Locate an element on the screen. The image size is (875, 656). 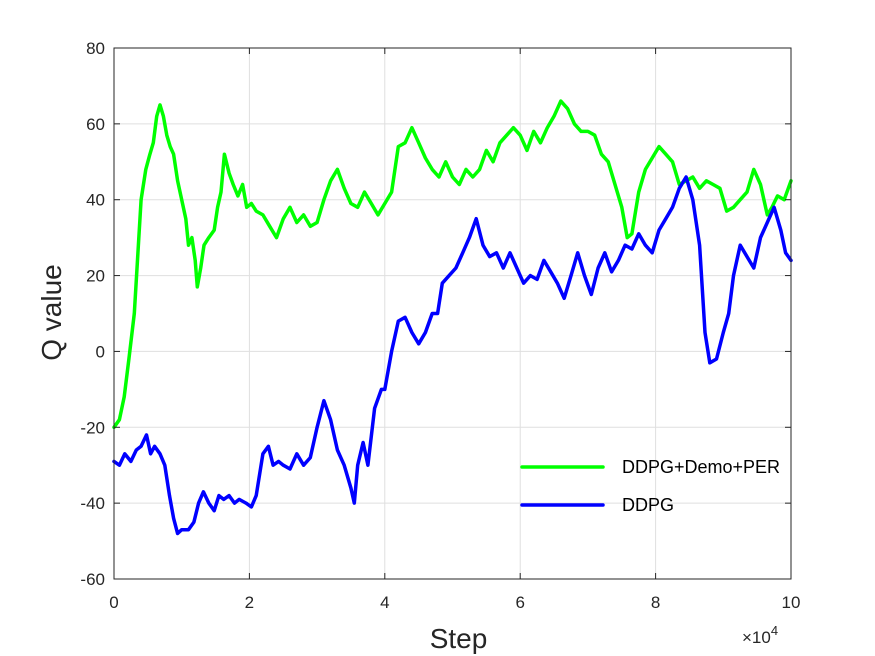
x-tick-label: 6 is located at coordinates (519, 602).